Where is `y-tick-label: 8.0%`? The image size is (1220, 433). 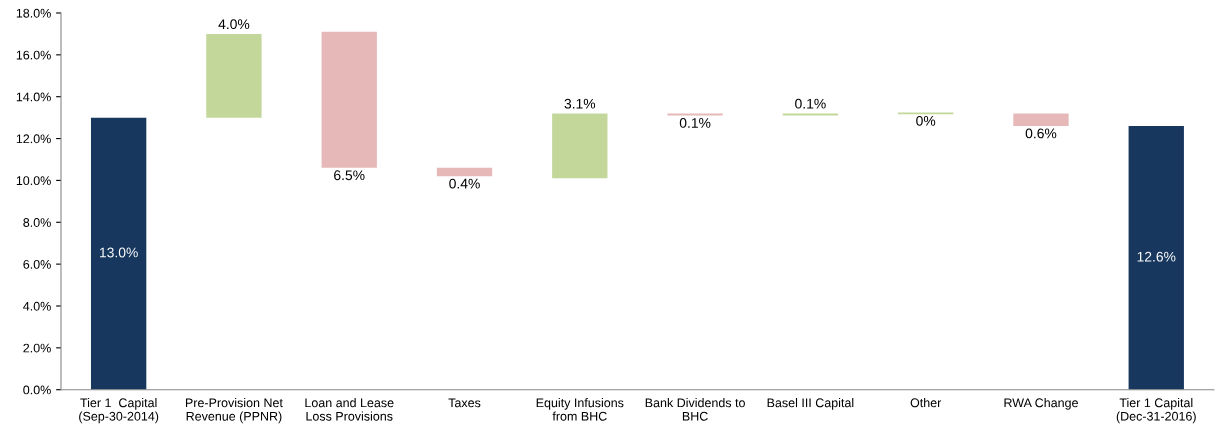
y-tick-label: 8.0% is located at coordinates (37, 222).